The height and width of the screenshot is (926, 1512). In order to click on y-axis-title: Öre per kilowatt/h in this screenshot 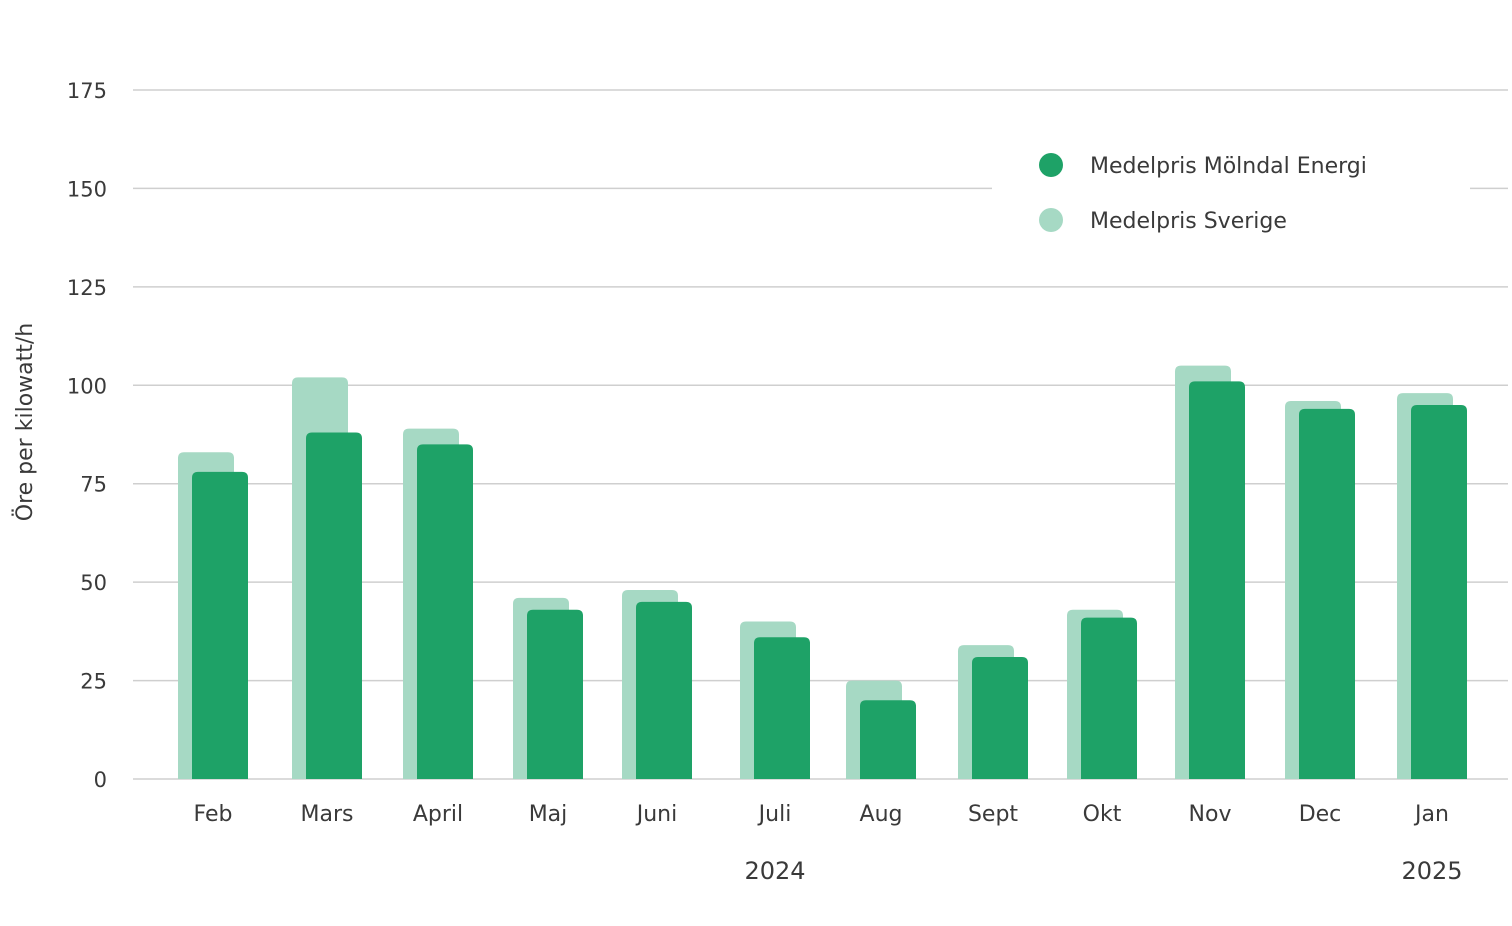, I will do `click(25, 422)`.